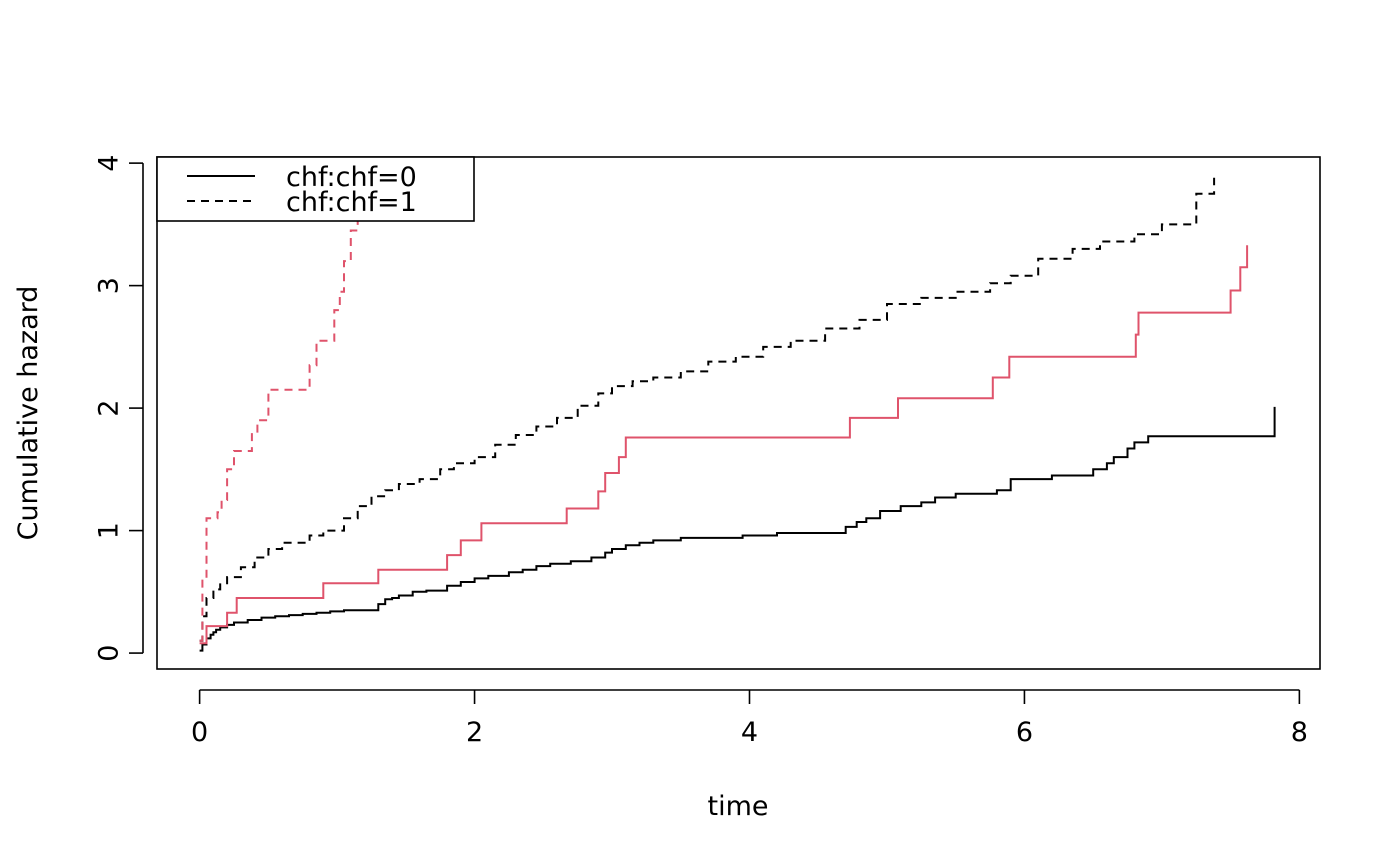  I want to click on x-axis-label: time, so click(737, 806).